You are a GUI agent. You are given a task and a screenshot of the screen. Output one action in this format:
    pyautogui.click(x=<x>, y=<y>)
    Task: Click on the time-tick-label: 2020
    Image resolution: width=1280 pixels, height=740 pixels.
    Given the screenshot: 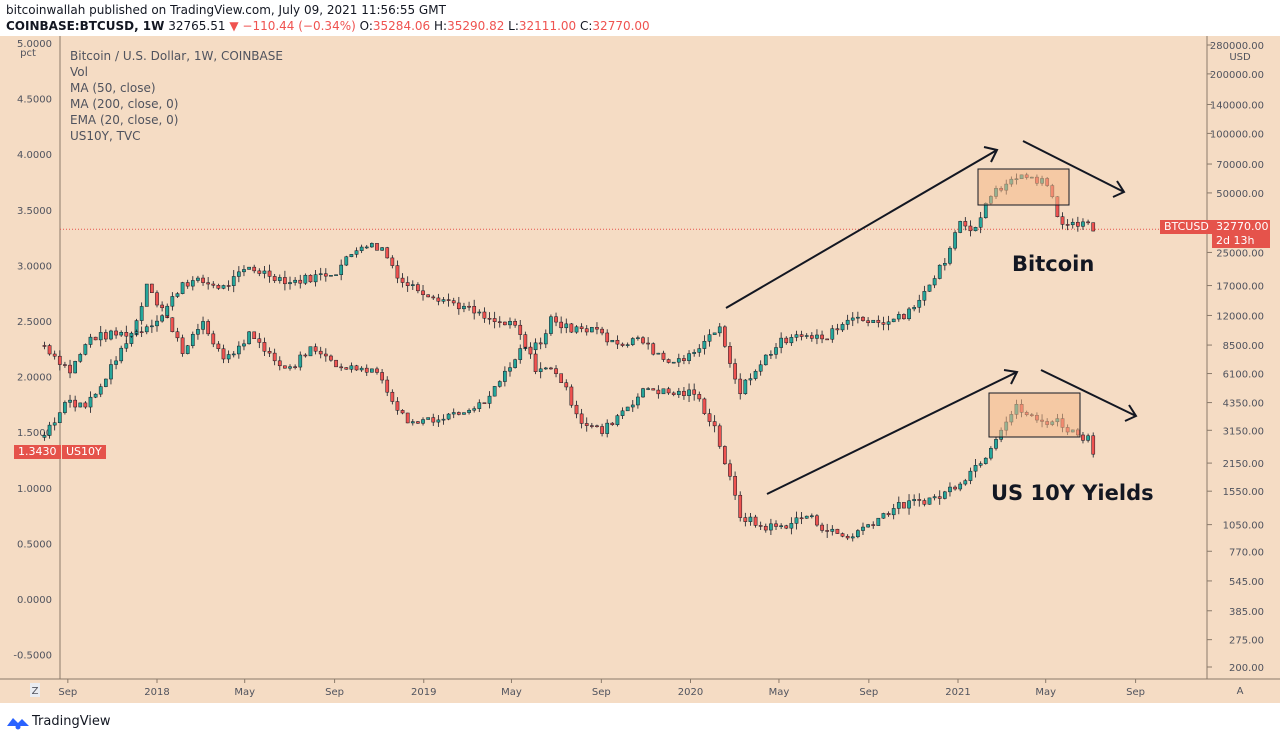 What is the action you would take?
    pyautogui.click(x=690, y=692)
    